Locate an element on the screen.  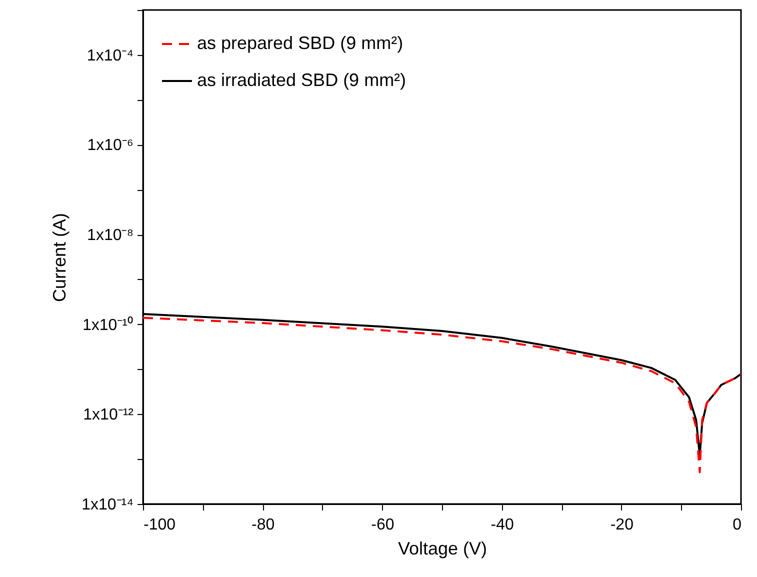
x-tick-label: -20 is located at coordinates (622, 525).